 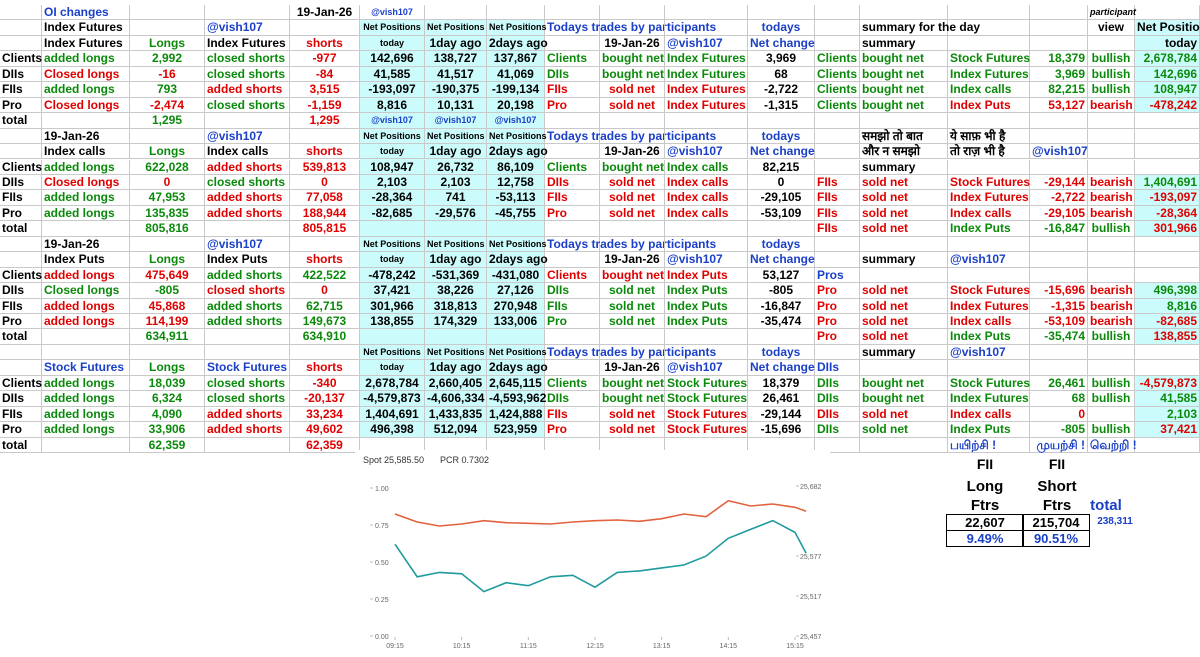 What do you see at coordinates (781, 430) in the screenshot?
I see `cell: -15,696` at bounding box center [781, 430].